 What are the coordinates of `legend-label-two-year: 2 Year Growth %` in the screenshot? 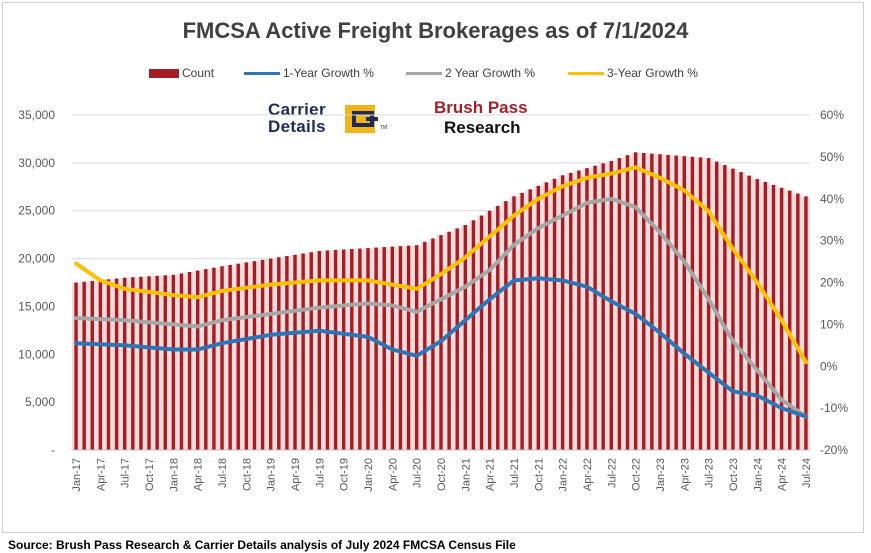 It's located at (490, 73).